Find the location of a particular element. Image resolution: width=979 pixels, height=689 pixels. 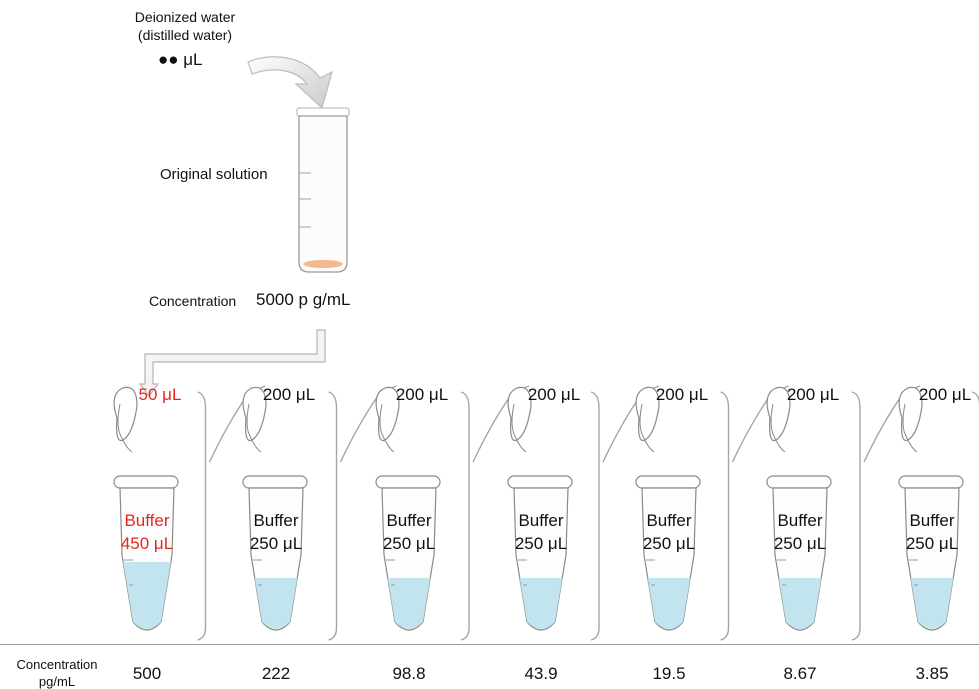

water-amount: ●● μL is located at coordinates (180, 59).